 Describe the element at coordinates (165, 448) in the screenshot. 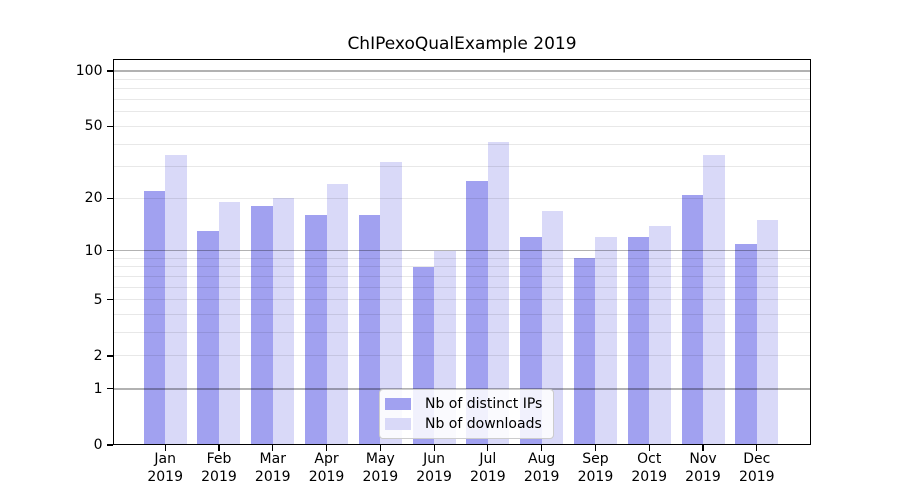

I see `x-tick-jan` at that location.